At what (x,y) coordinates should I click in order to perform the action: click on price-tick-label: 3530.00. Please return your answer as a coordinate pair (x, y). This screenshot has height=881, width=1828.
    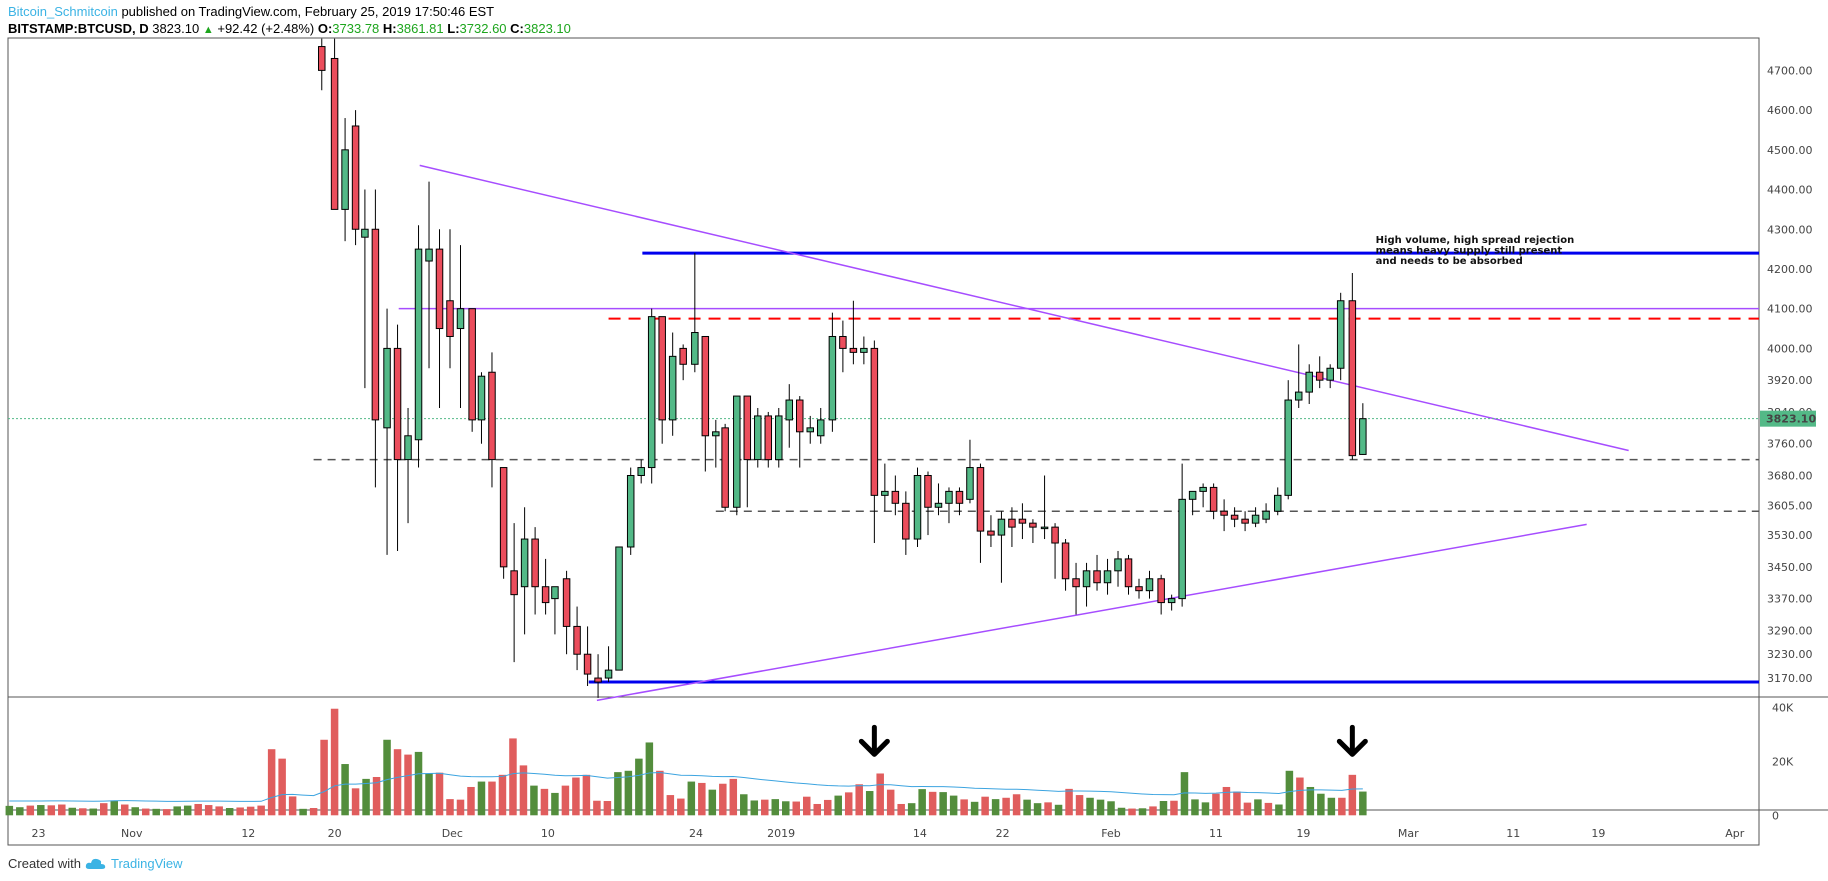
    Looking at the image, I should click on (1790, 535).